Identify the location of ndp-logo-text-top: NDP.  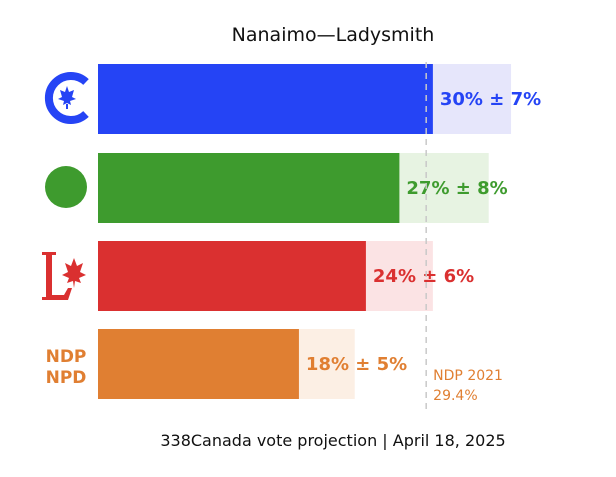
(66, 357).